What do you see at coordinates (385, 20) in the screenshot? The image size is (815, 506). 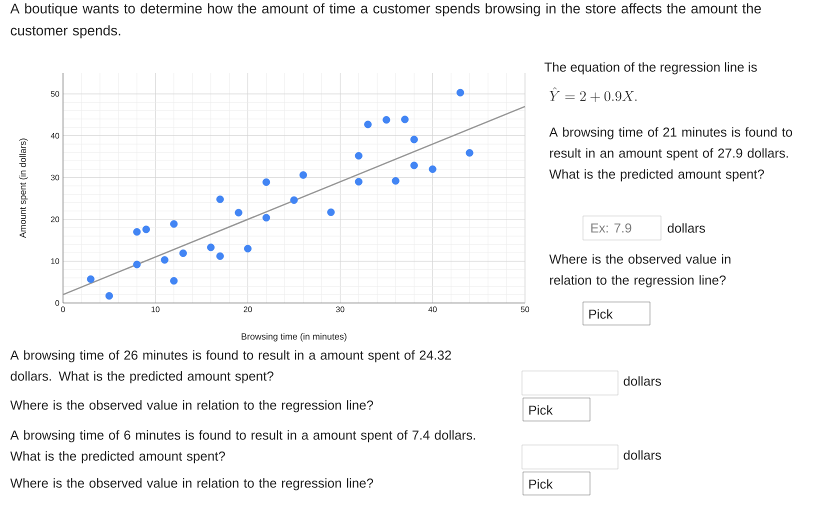 I see `chart-title: A boutique wants to determine how the amount of time a customer spends browsing in the store affects the amount the customer spends.` at bounding box center [385, 20].